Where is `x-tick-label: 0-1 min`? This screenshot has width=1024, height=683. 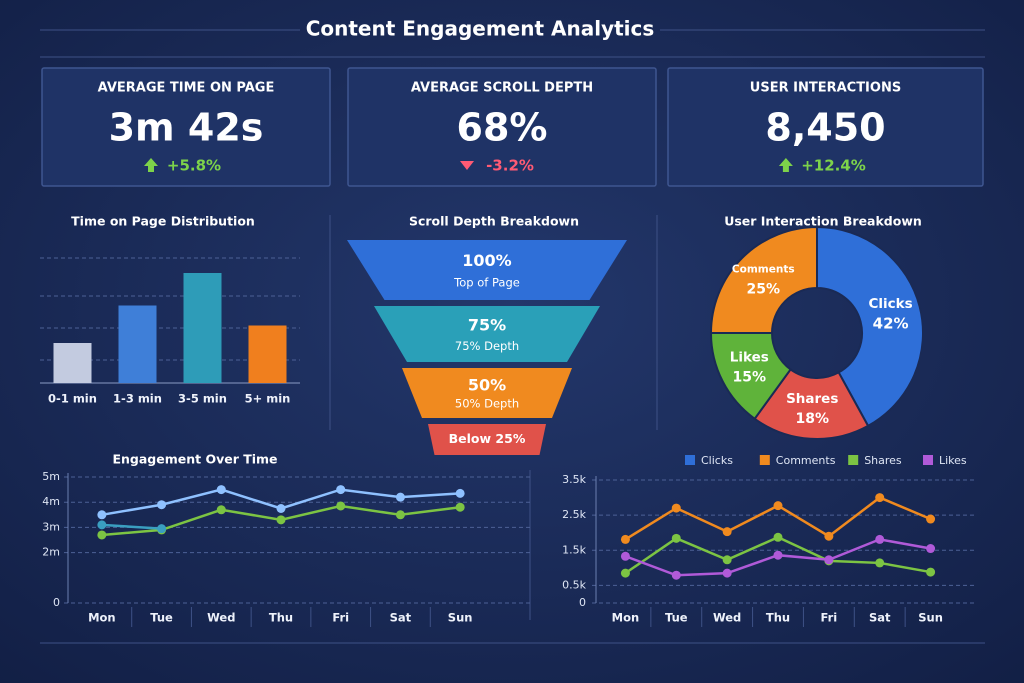 x-tick-label: 0-1 min is located at coordinates (72, 399).